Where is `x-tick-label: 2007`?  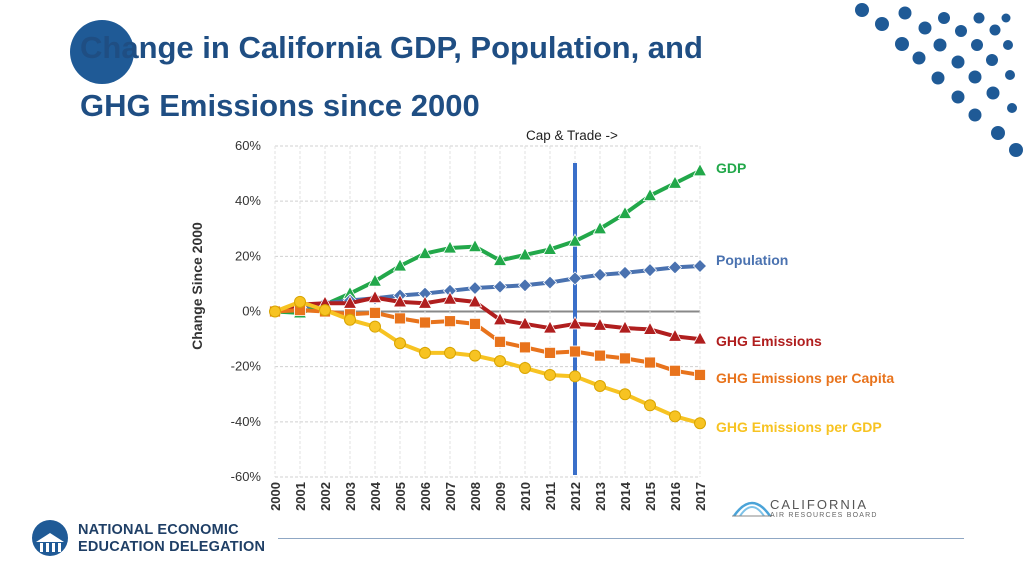
x-tick-label: 2007 is located at coordinates (450, 496).